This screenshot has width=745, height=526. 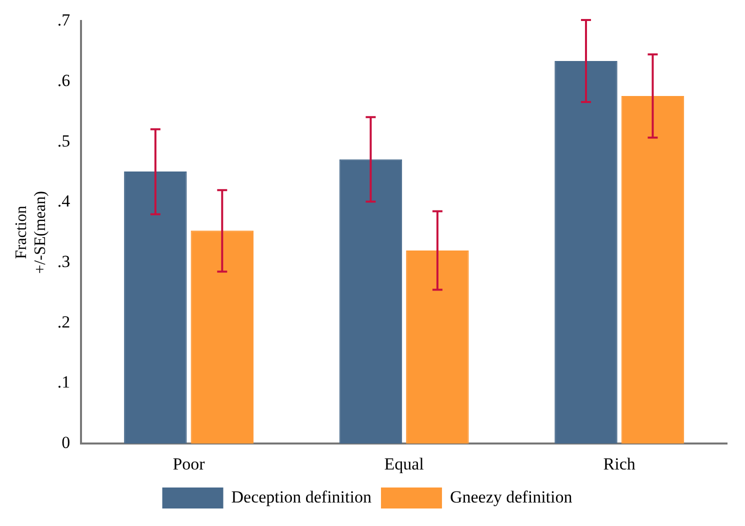 I want to click on x-tick-label: Equal, so click(x=404, y=464).